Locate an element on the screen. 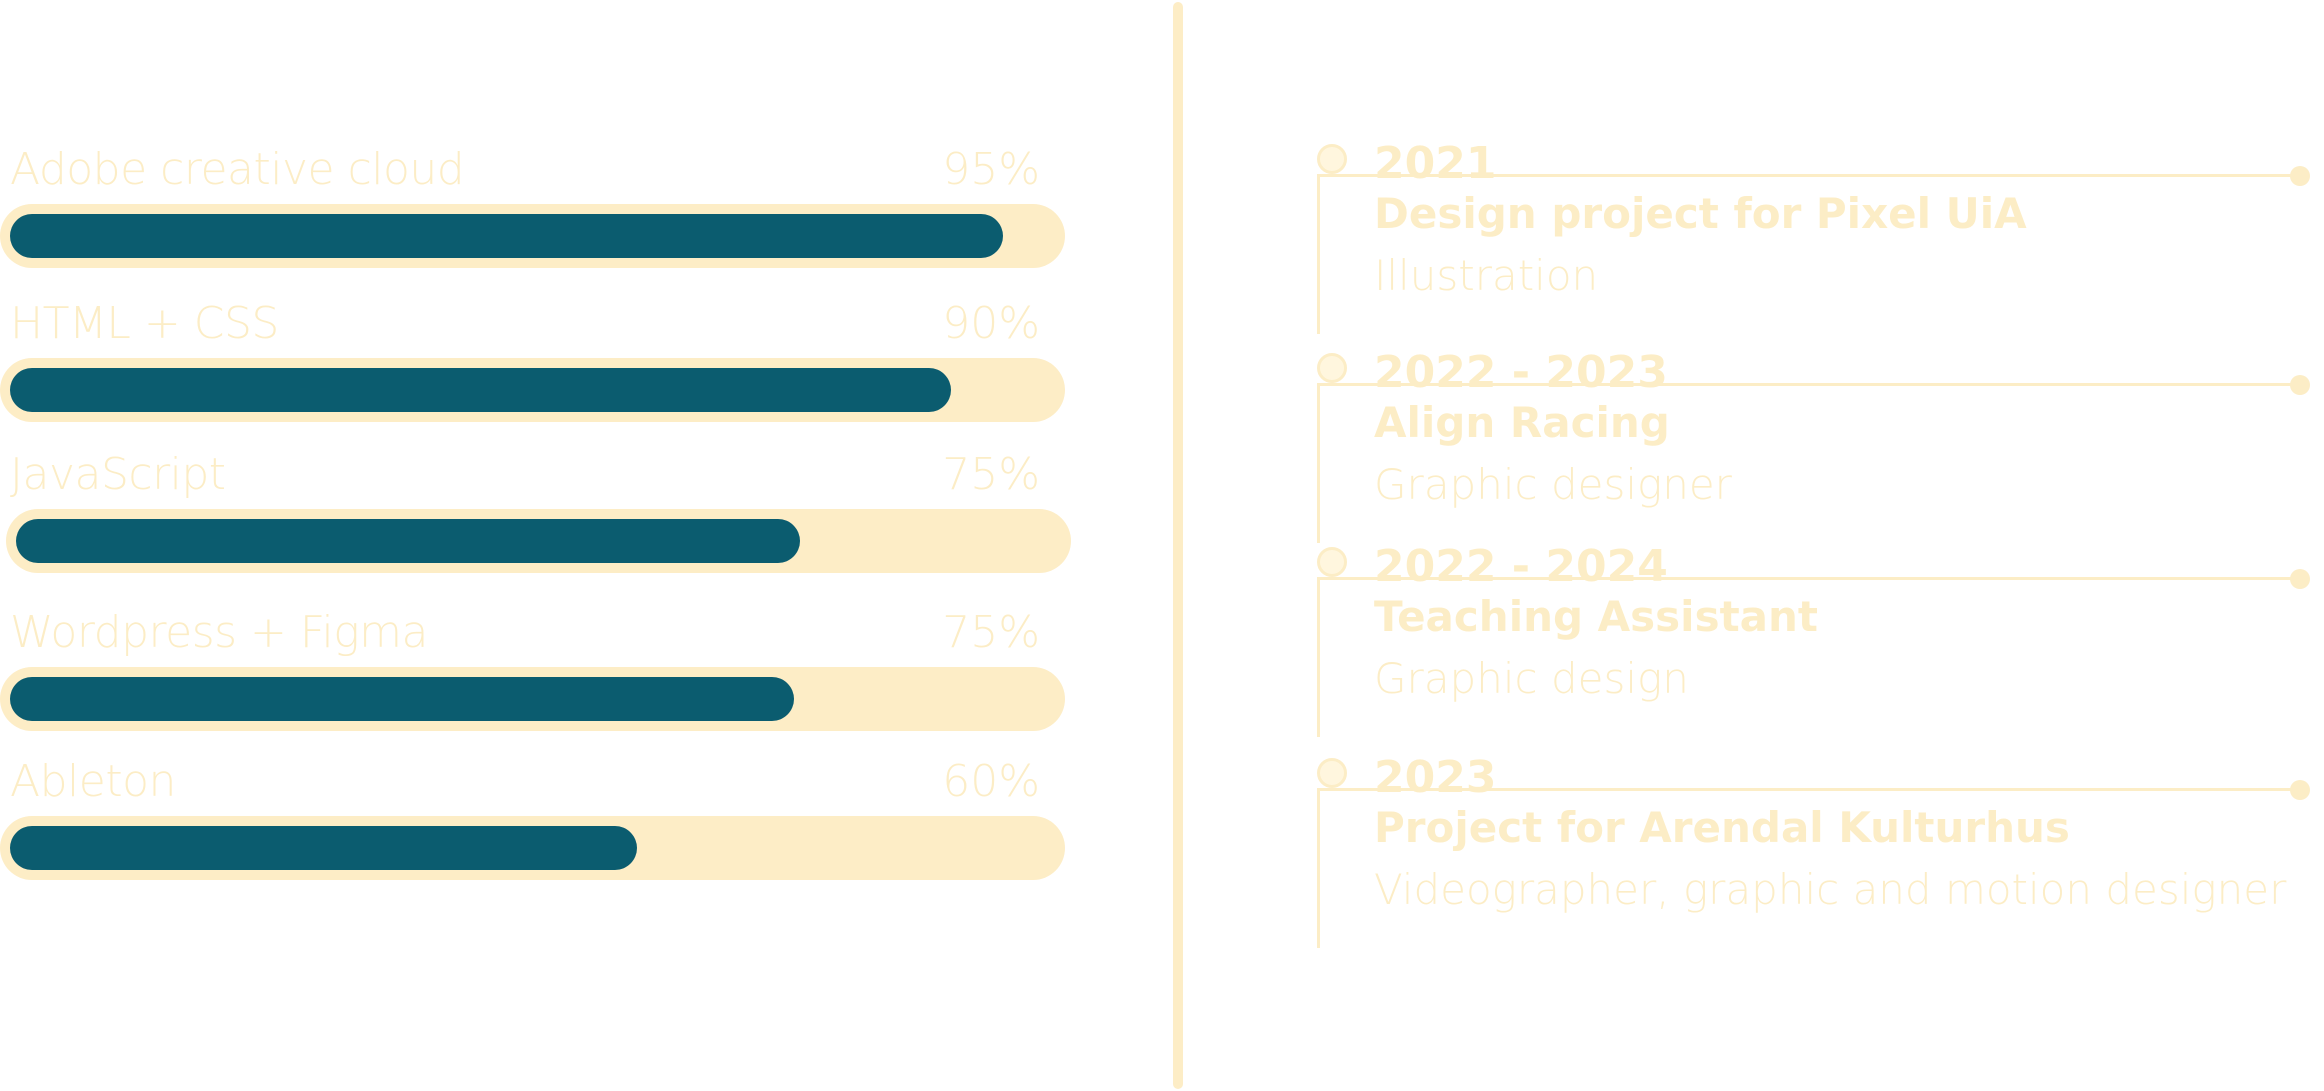  skill-name: Adobe creative cloud is located at coordinates (237, 169).